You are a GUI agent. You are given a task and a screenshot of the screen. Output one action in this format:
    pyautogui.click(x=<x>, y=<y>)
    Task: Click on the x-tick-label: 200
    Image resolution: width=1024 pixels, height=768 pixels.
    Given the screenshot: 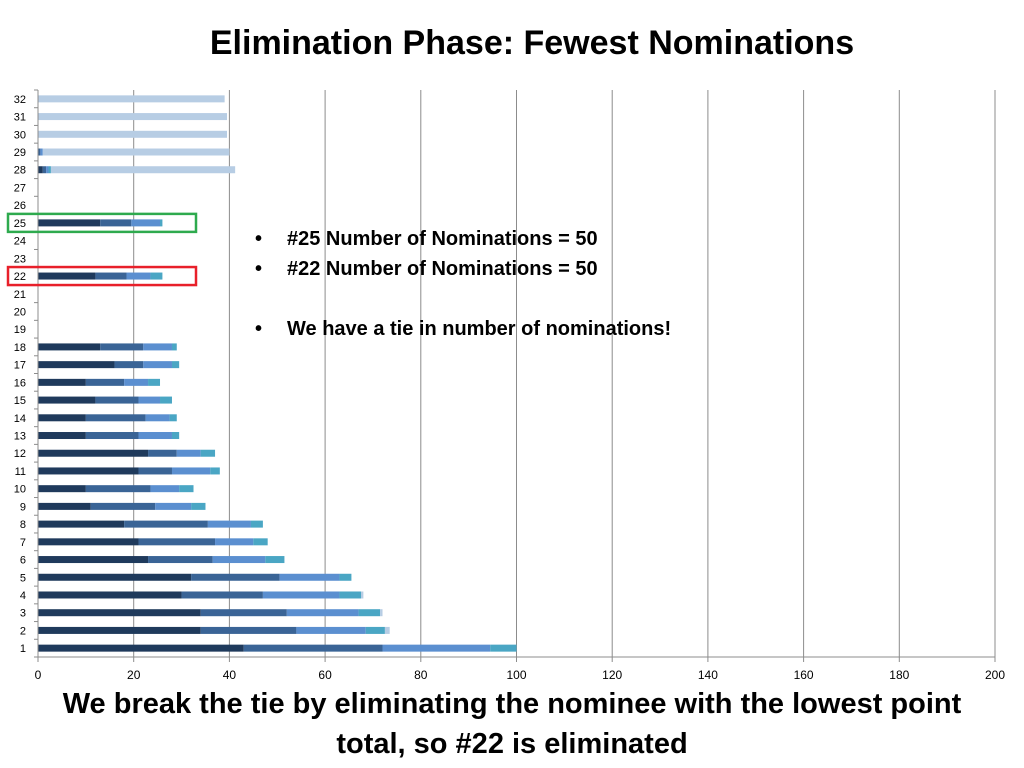 What is the action you would take?
    pyautogui.click(x=995, y=675)
    